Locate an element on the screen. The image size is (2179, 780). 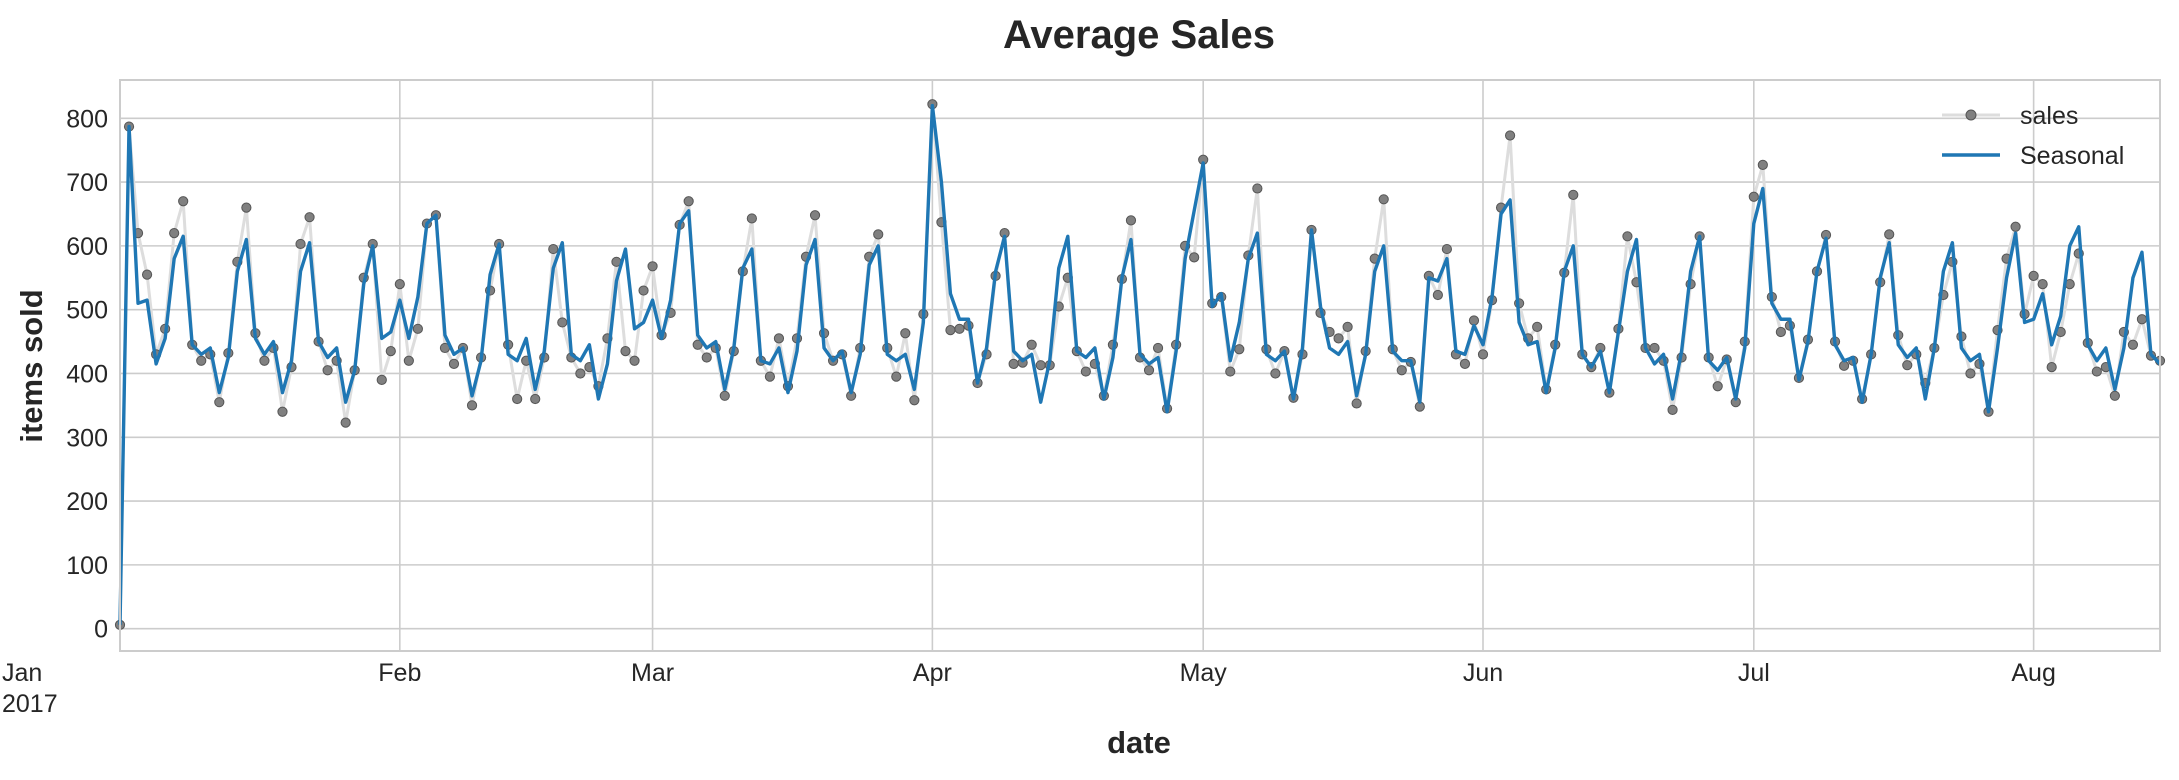
y-tick-label: 400 is located at coordinates (87, 374).